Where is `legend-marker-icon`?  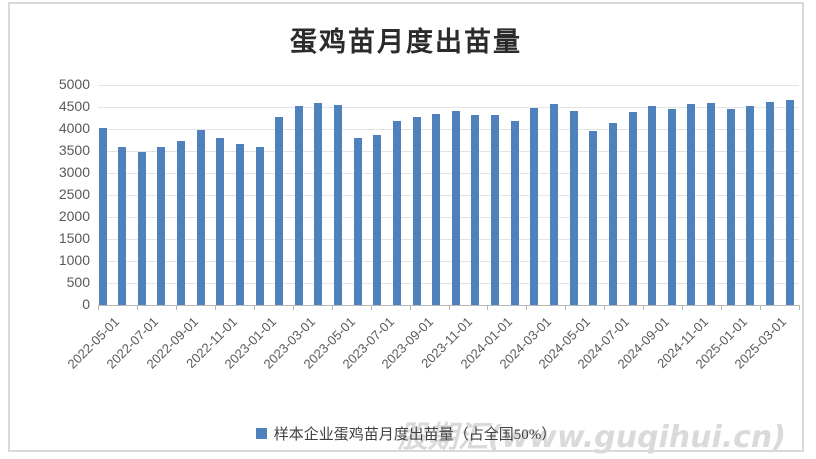 legend-marker-icon is located at coordinates (261, 433).